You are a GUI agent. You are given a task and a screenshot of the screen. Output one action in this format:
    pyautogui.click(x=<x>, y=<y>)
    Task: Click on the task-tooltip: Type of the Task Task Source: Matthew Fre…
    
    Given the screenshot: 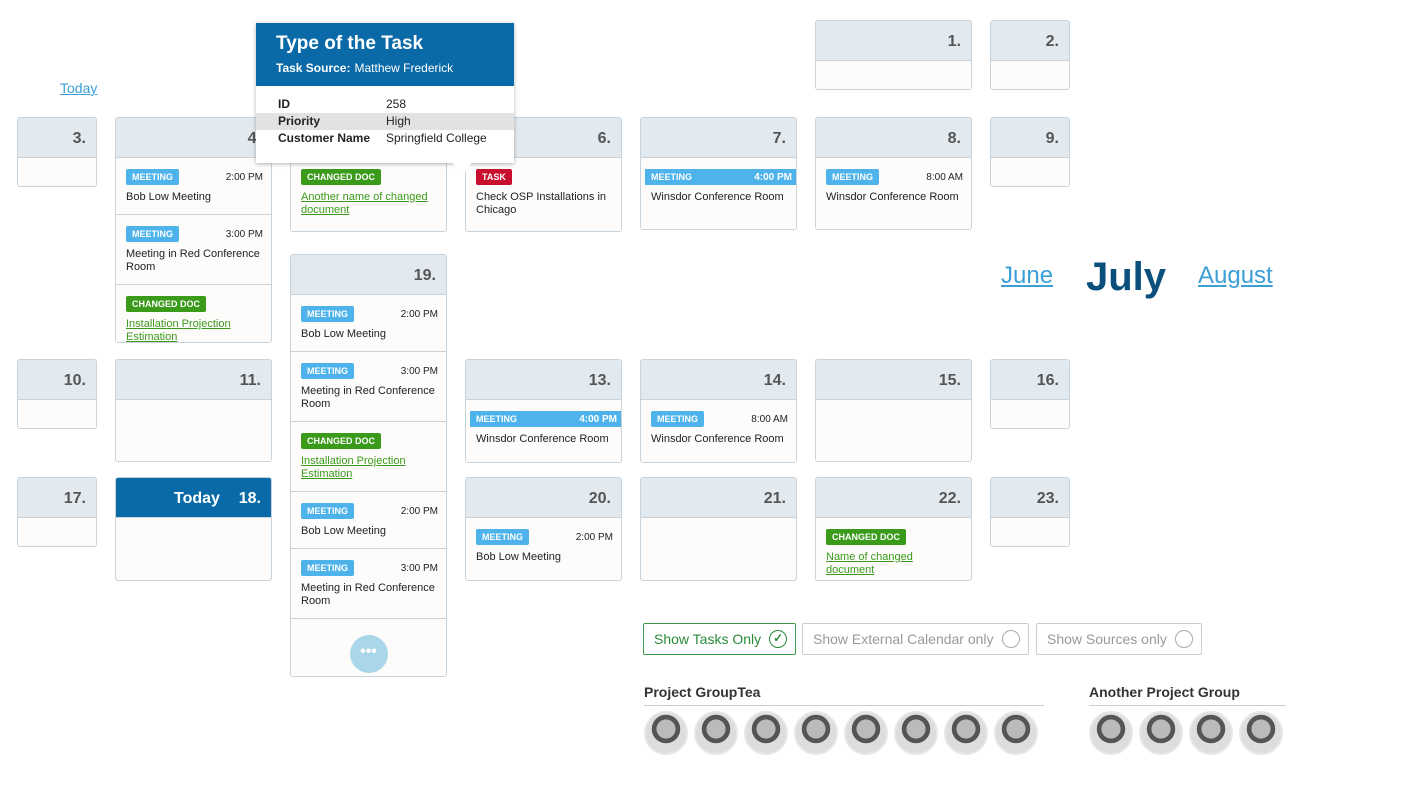 What is the action you would take?
    pyautogui.click(x=385, y=93)
    